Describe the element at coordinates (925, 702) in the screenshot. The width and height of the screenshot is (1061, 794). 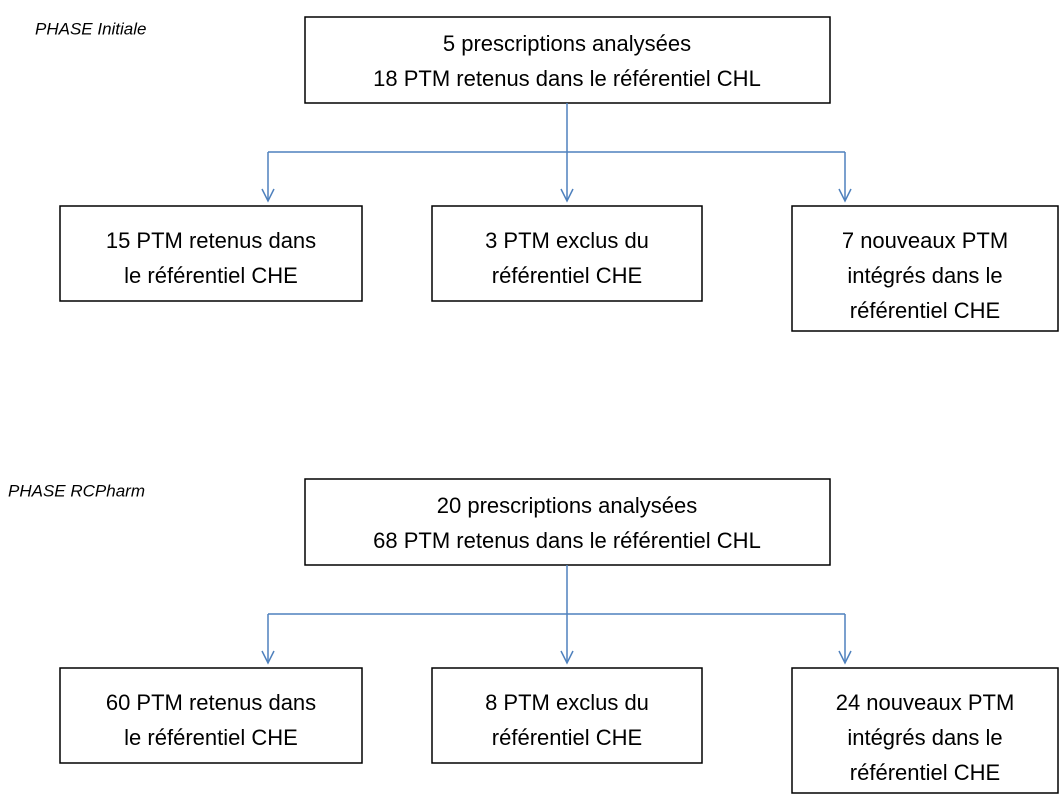
I see `outcome-line: 24 nouveaux PTM` at that location.